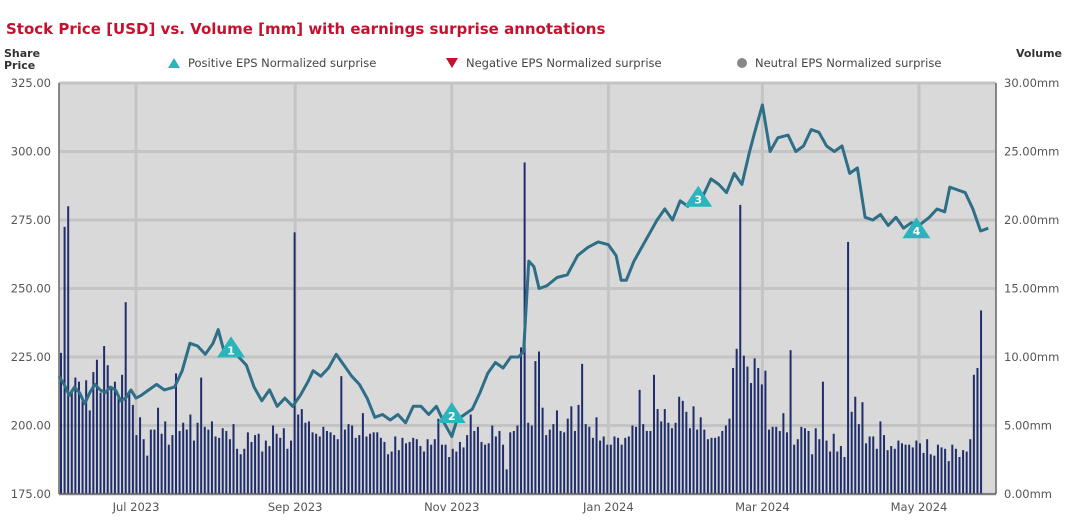  I want to click on legend-label-positive: Positive EPS Normalized surprise, so click(282, 63).